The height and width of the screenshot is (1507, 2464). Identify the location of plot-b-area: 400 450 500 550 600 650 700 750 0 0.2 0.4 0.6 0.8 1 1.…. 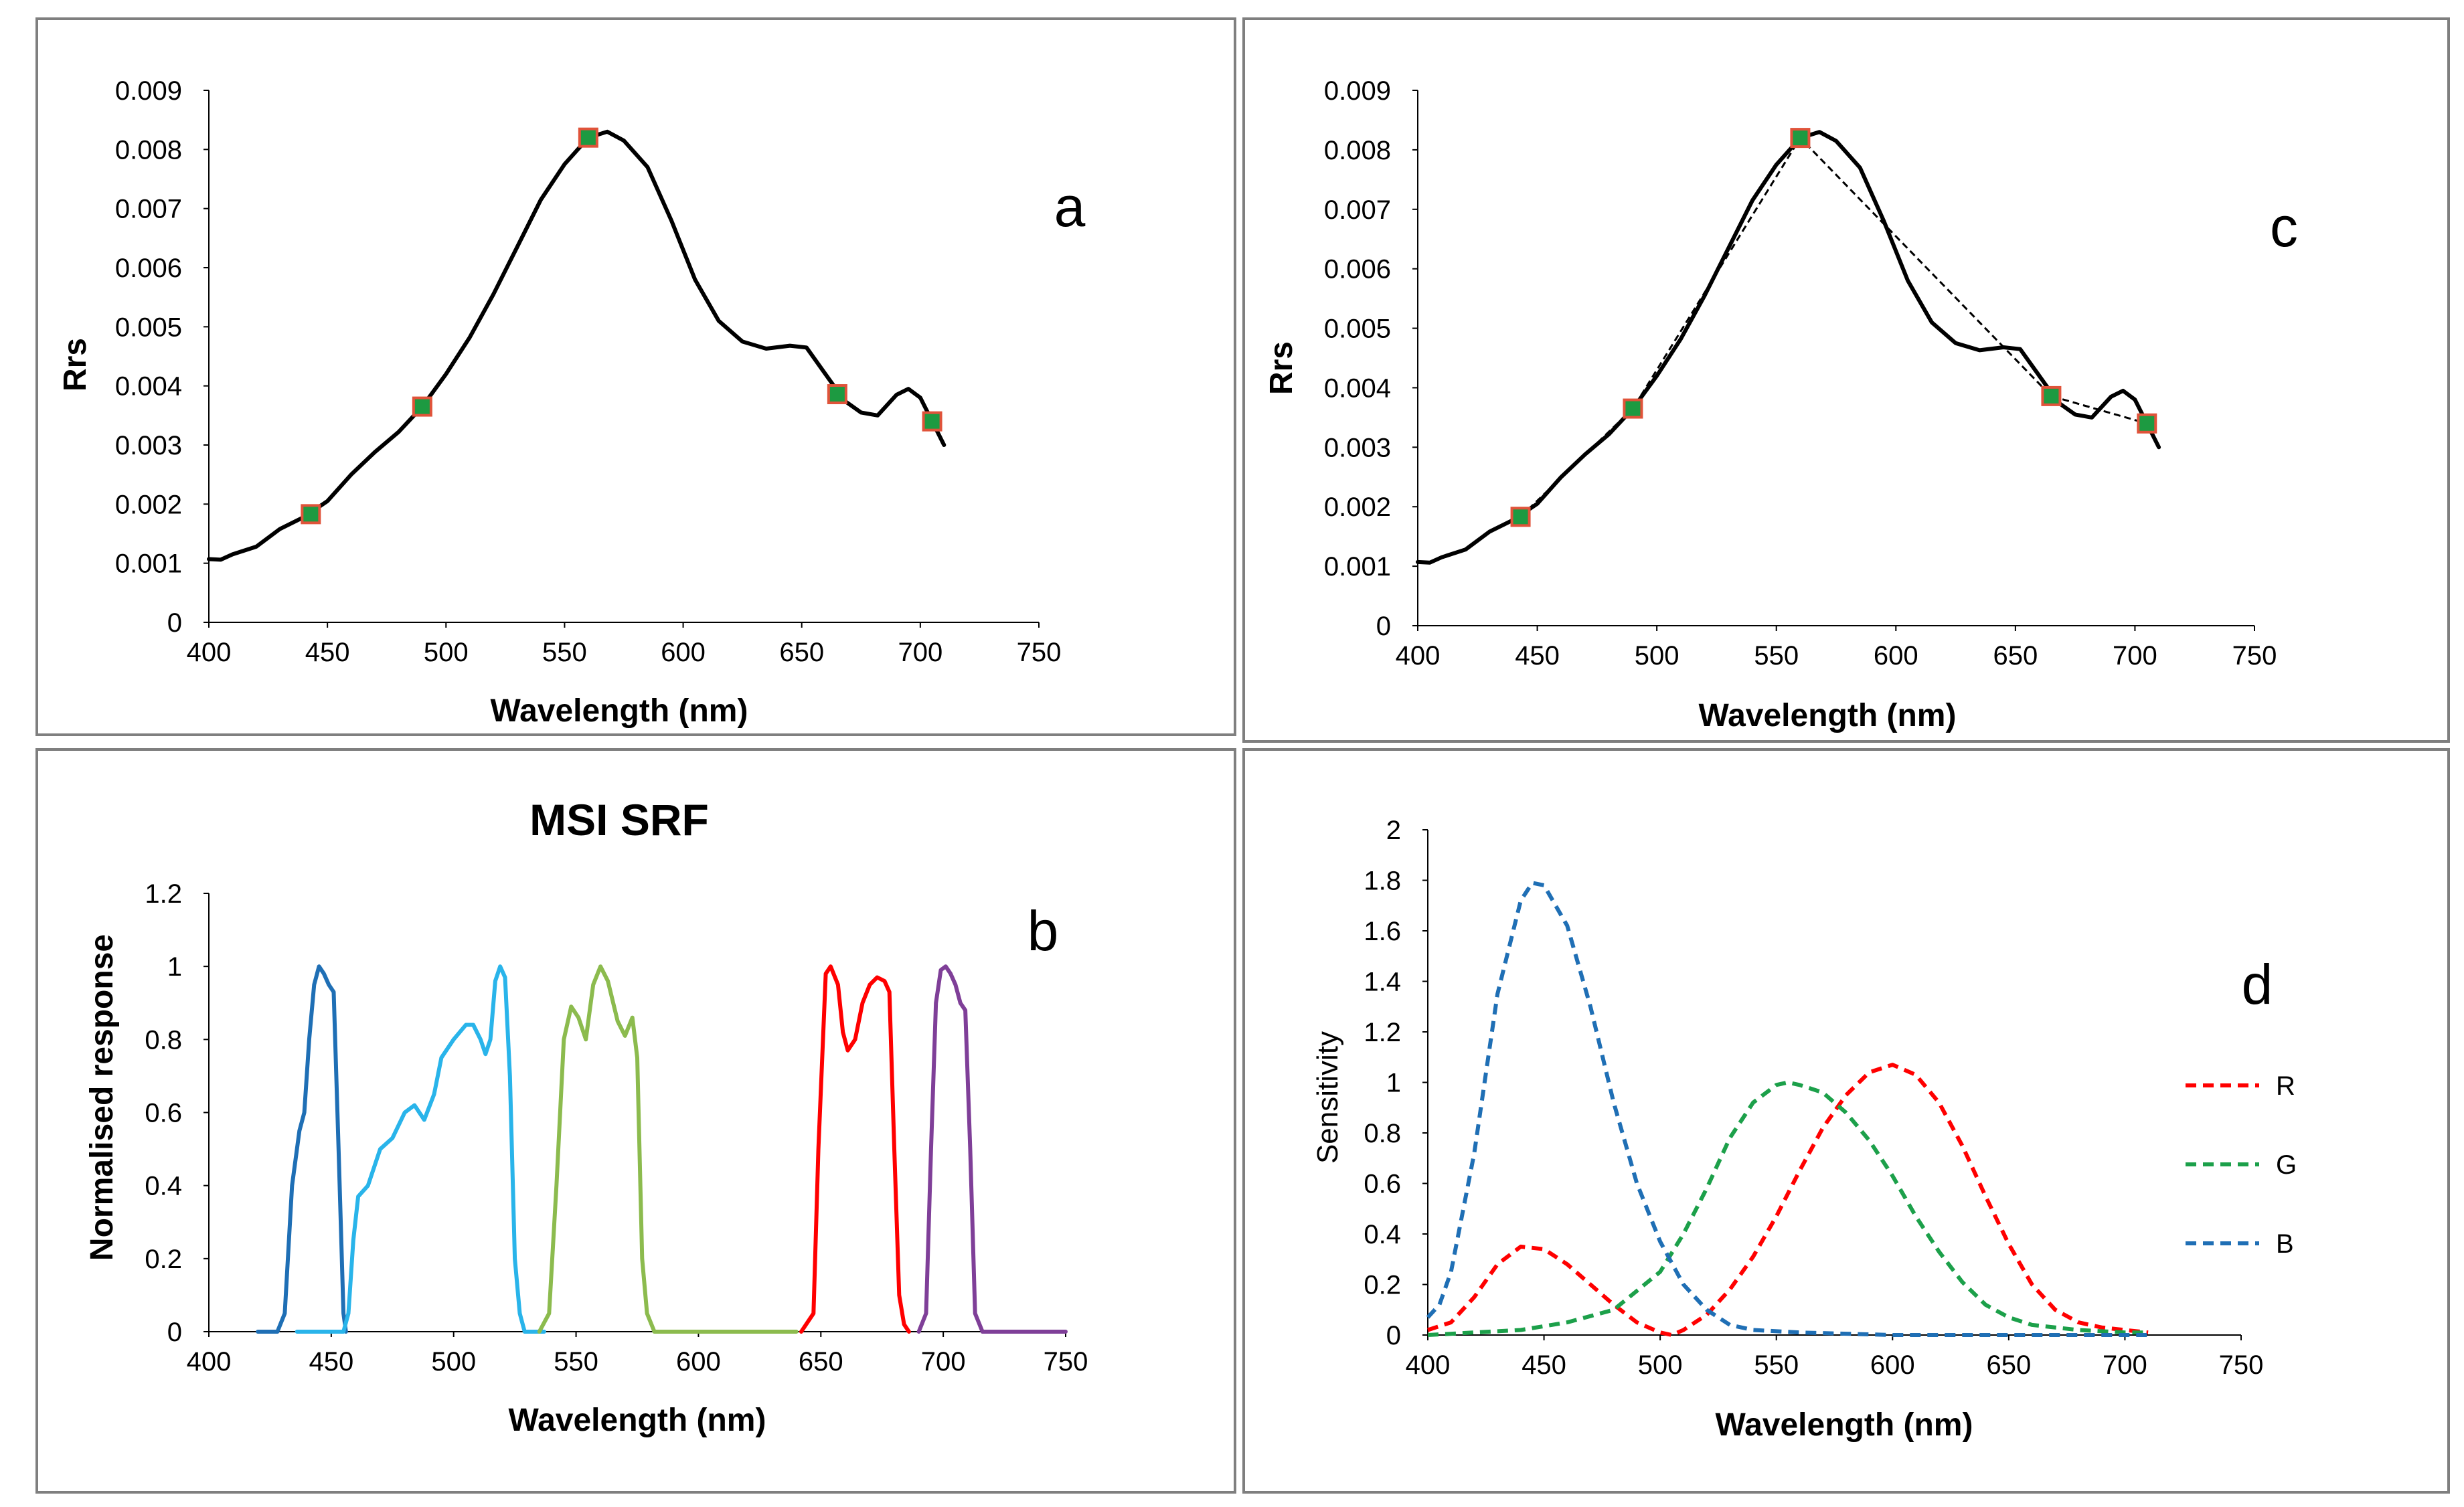
(616, 1128).